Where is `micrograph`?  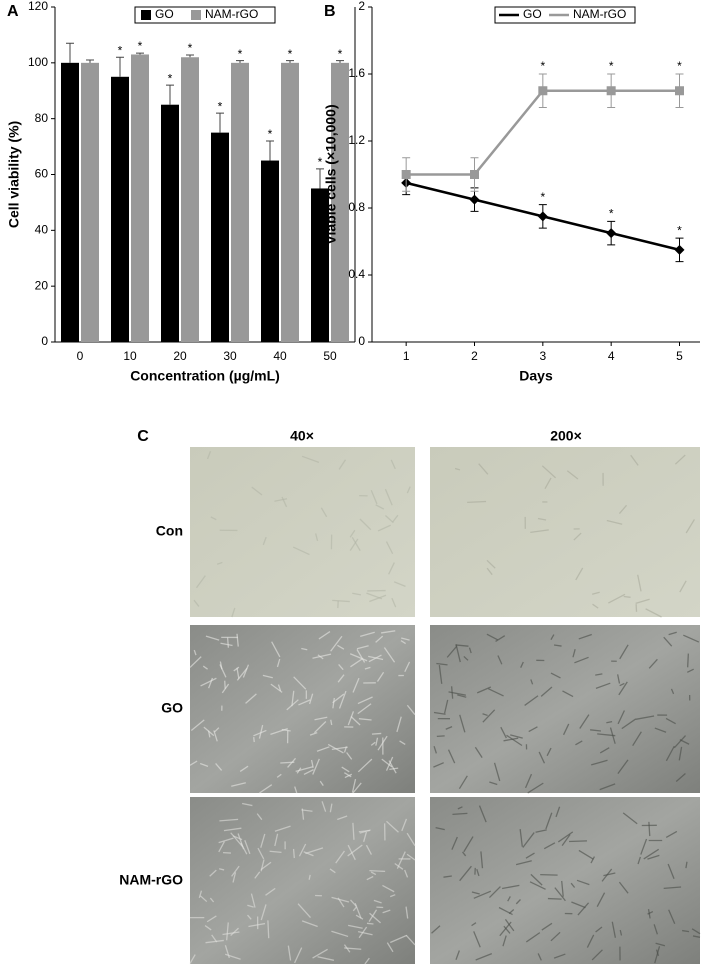
micrograph is located at coordinates (565, 532).